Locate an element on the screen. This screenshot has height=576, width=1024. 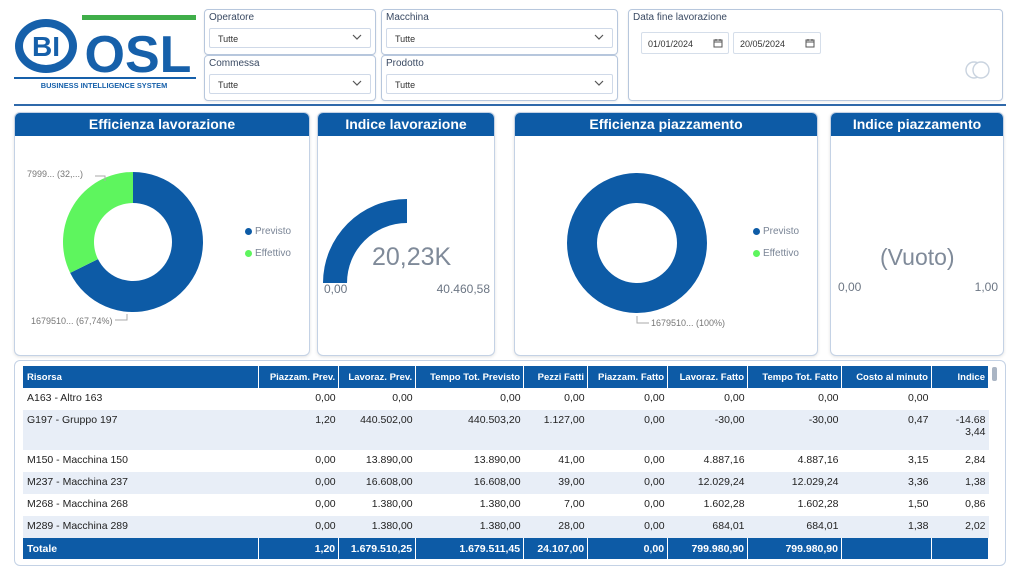
column-header: Costo al minuto is located at coordinates (886, 377).